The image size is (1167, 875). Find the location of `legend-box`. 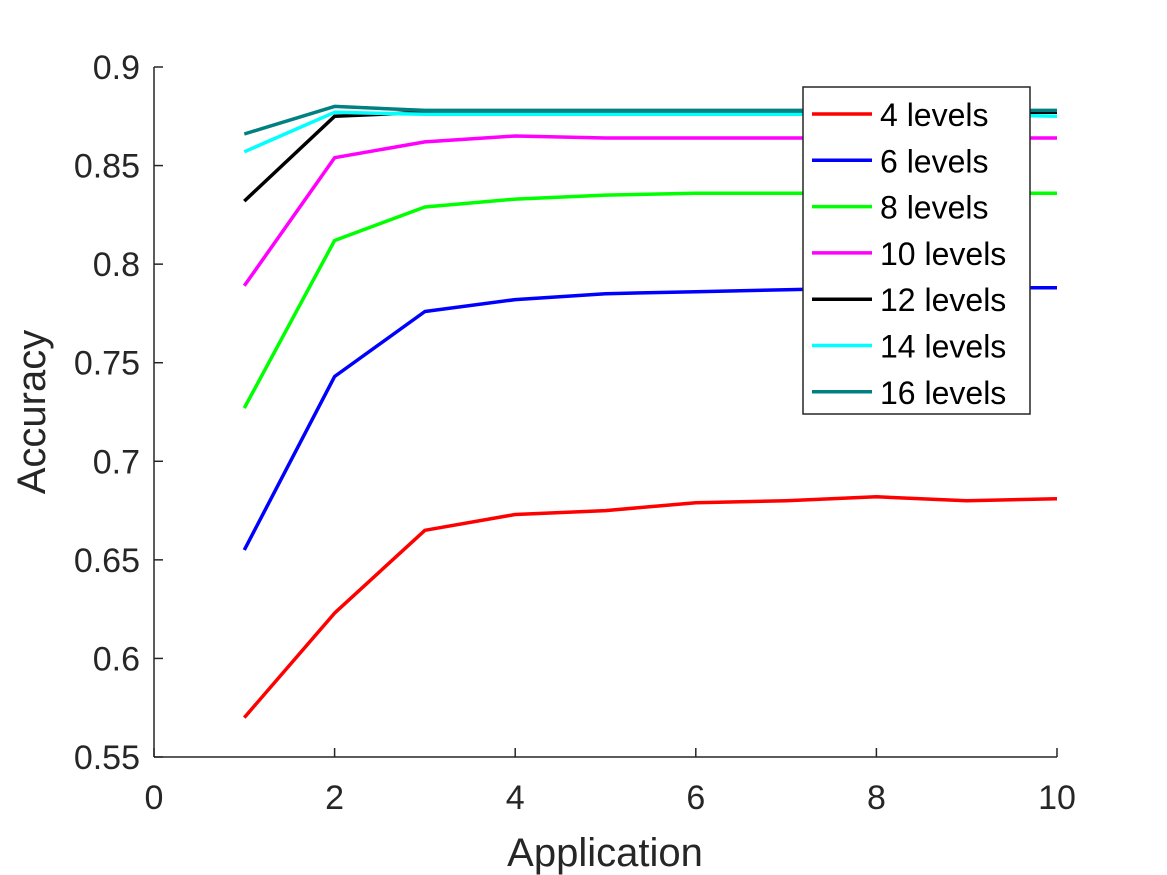

legend-box is located at coordinates (916, 250).